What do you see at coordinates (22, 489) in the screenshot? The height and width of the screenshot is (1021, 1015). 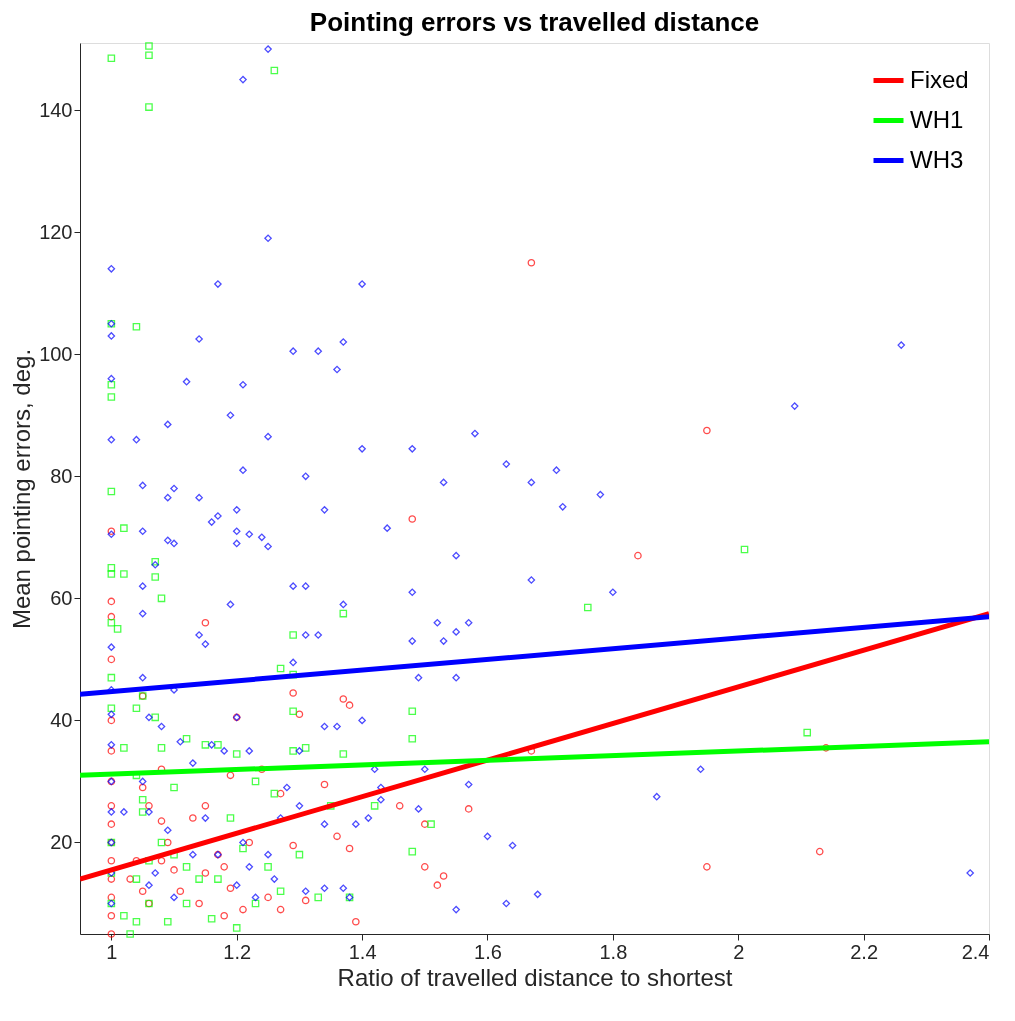 I see `y-axis-title: Mean pointing errors, deg.` at bounding box center [22, 489].